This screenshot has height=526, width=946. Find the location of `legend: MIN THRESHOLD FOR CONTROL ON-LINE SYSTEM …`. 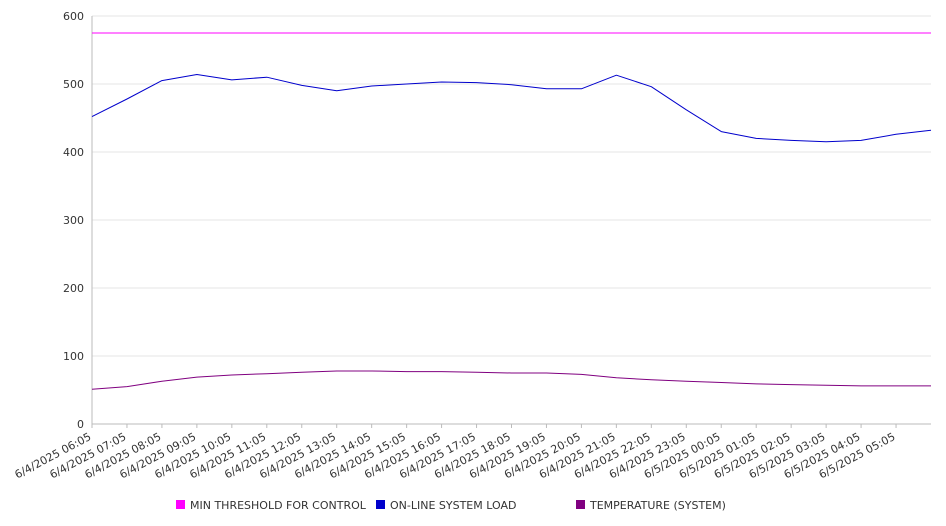

legend: MIN THRESHOLD FOR CONTROL ON-LINE SYSTEM … is located at coordinates (451, 505).